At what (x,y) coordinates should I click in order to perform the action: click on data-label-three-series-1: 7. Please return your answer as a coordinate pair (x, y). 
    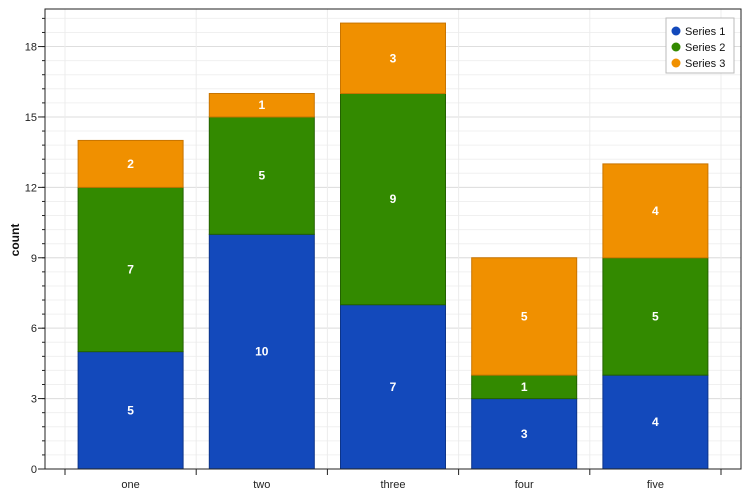
    Looking at the image, I should click on (393, 387).